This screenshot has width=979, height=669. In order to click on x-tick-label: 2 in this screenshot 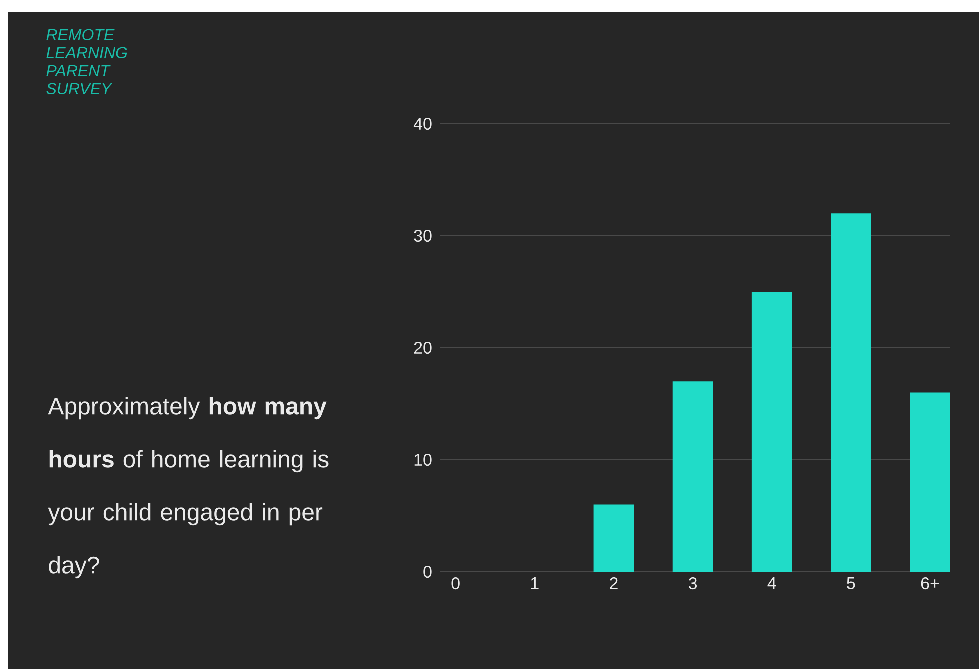, I will do `click(614, 584)`.